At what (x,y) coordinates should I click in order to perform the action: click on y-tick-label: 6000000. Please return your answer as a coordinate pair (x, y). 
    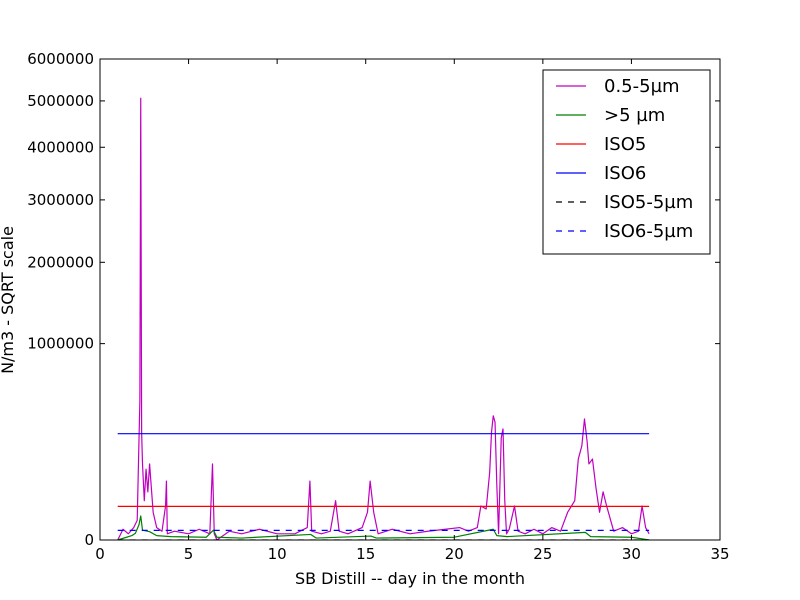
    Looking at the image, I should click on (60, 59).